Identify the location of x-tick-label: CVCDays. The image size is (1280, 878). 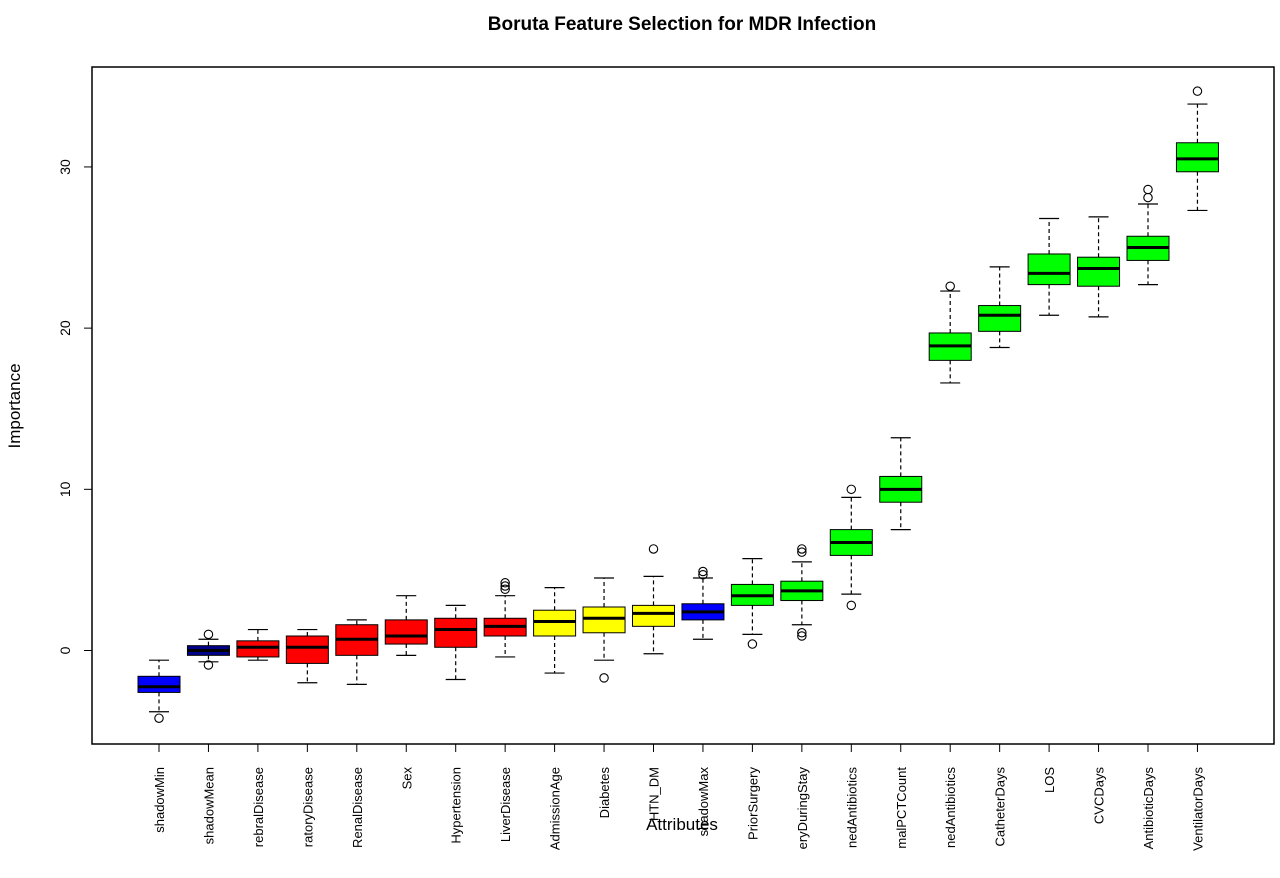
(1099, 796).